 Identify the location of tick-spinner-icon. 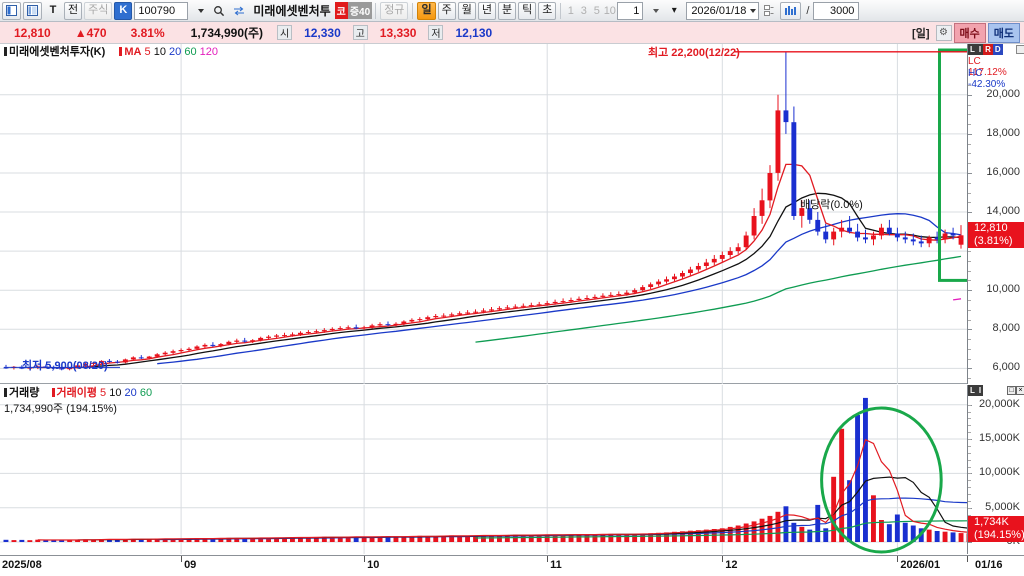
(654, 11).